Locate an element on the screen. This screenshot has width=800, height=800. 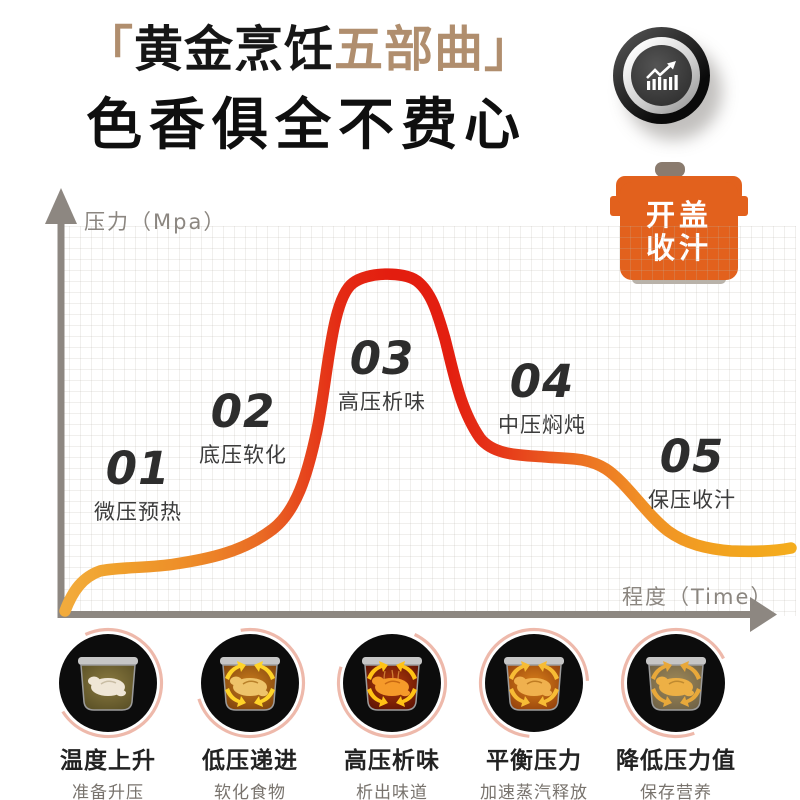
stage-text: 微压预热 is located at coordinates (138, 512).